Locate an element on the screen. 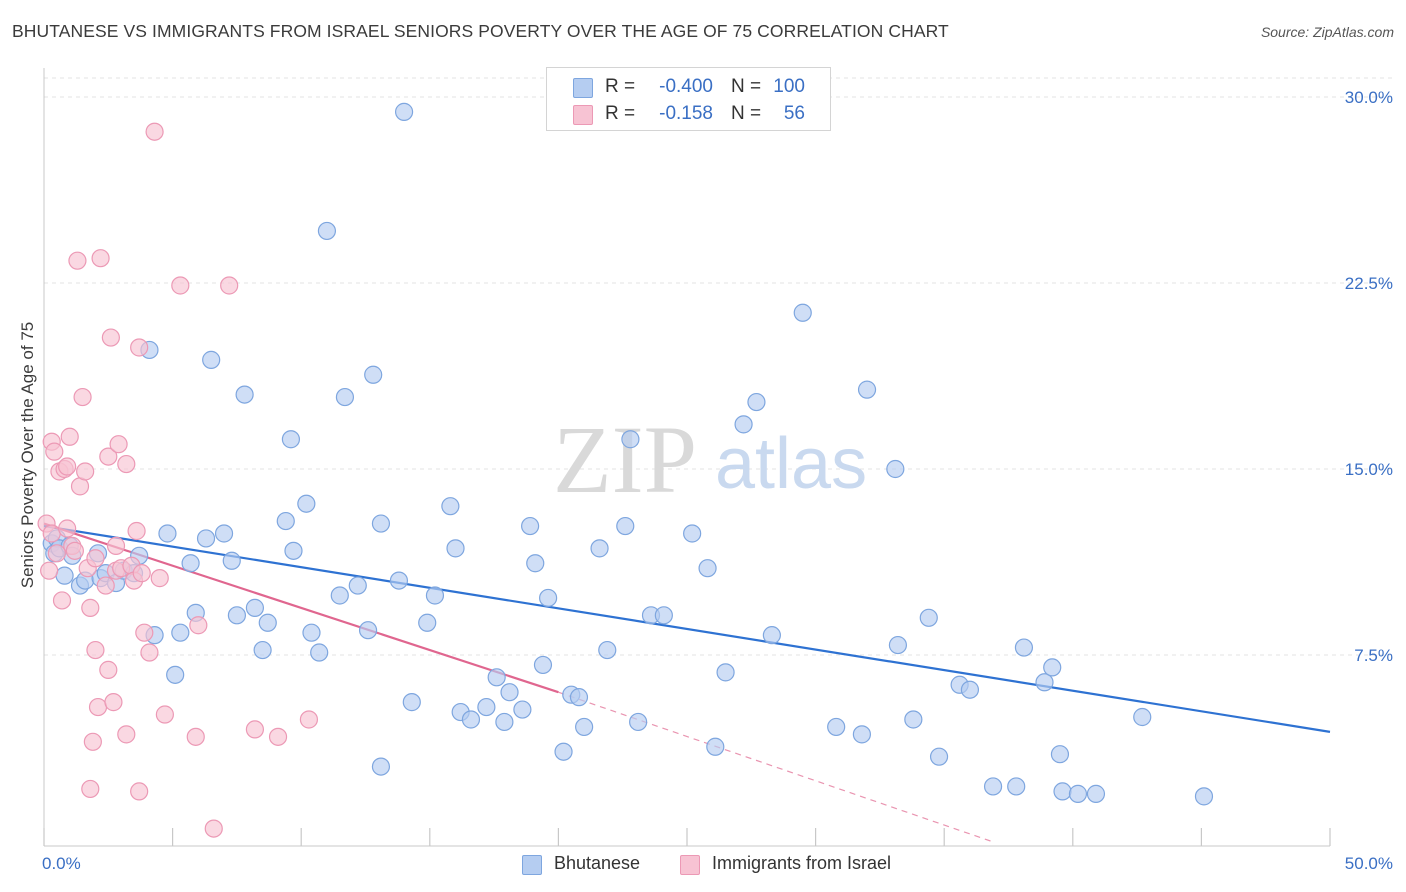 The width and height of the screenshot is (1406, 892). watermark: ZIP atlas is located at coordinates (710, 459).